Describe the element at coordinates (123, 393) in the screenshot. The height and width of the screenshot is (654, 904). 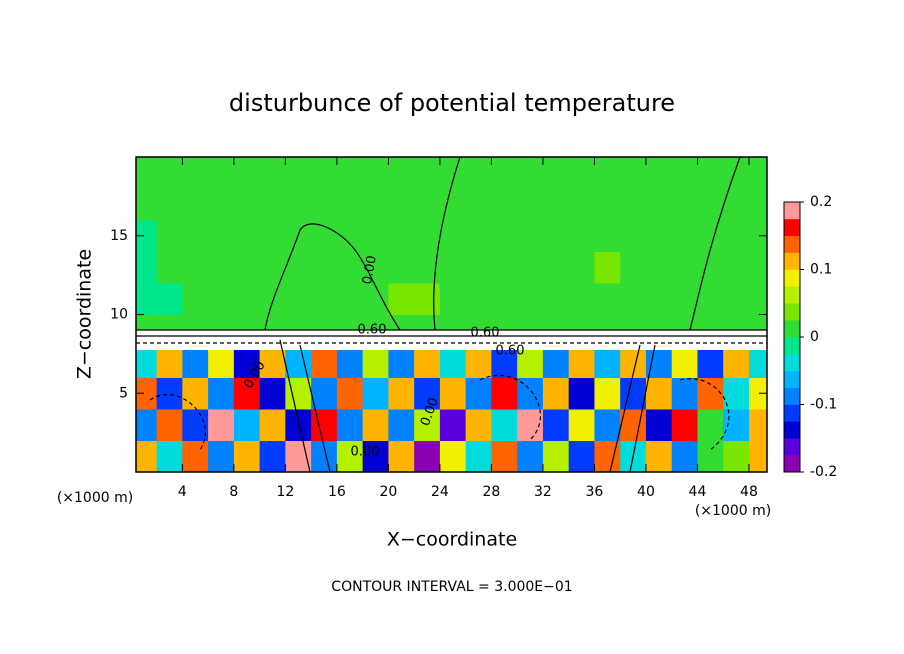
I see `y-tick-label: 5` at that location.